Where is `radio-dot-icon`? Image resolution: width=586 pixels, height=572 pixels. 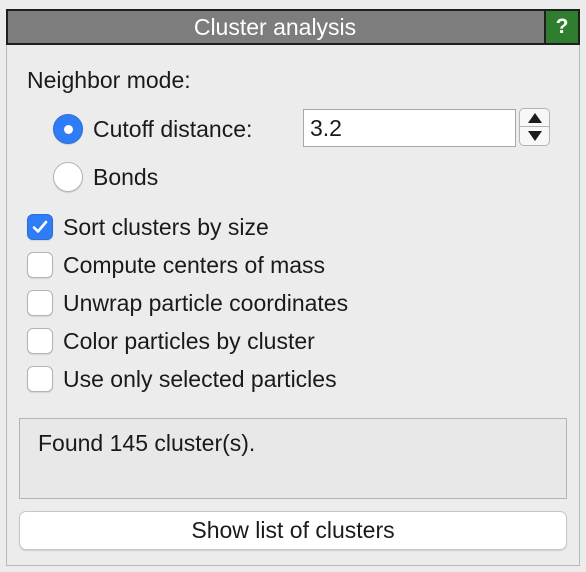
radio-dot-icon is located at coordinates (68, 129).